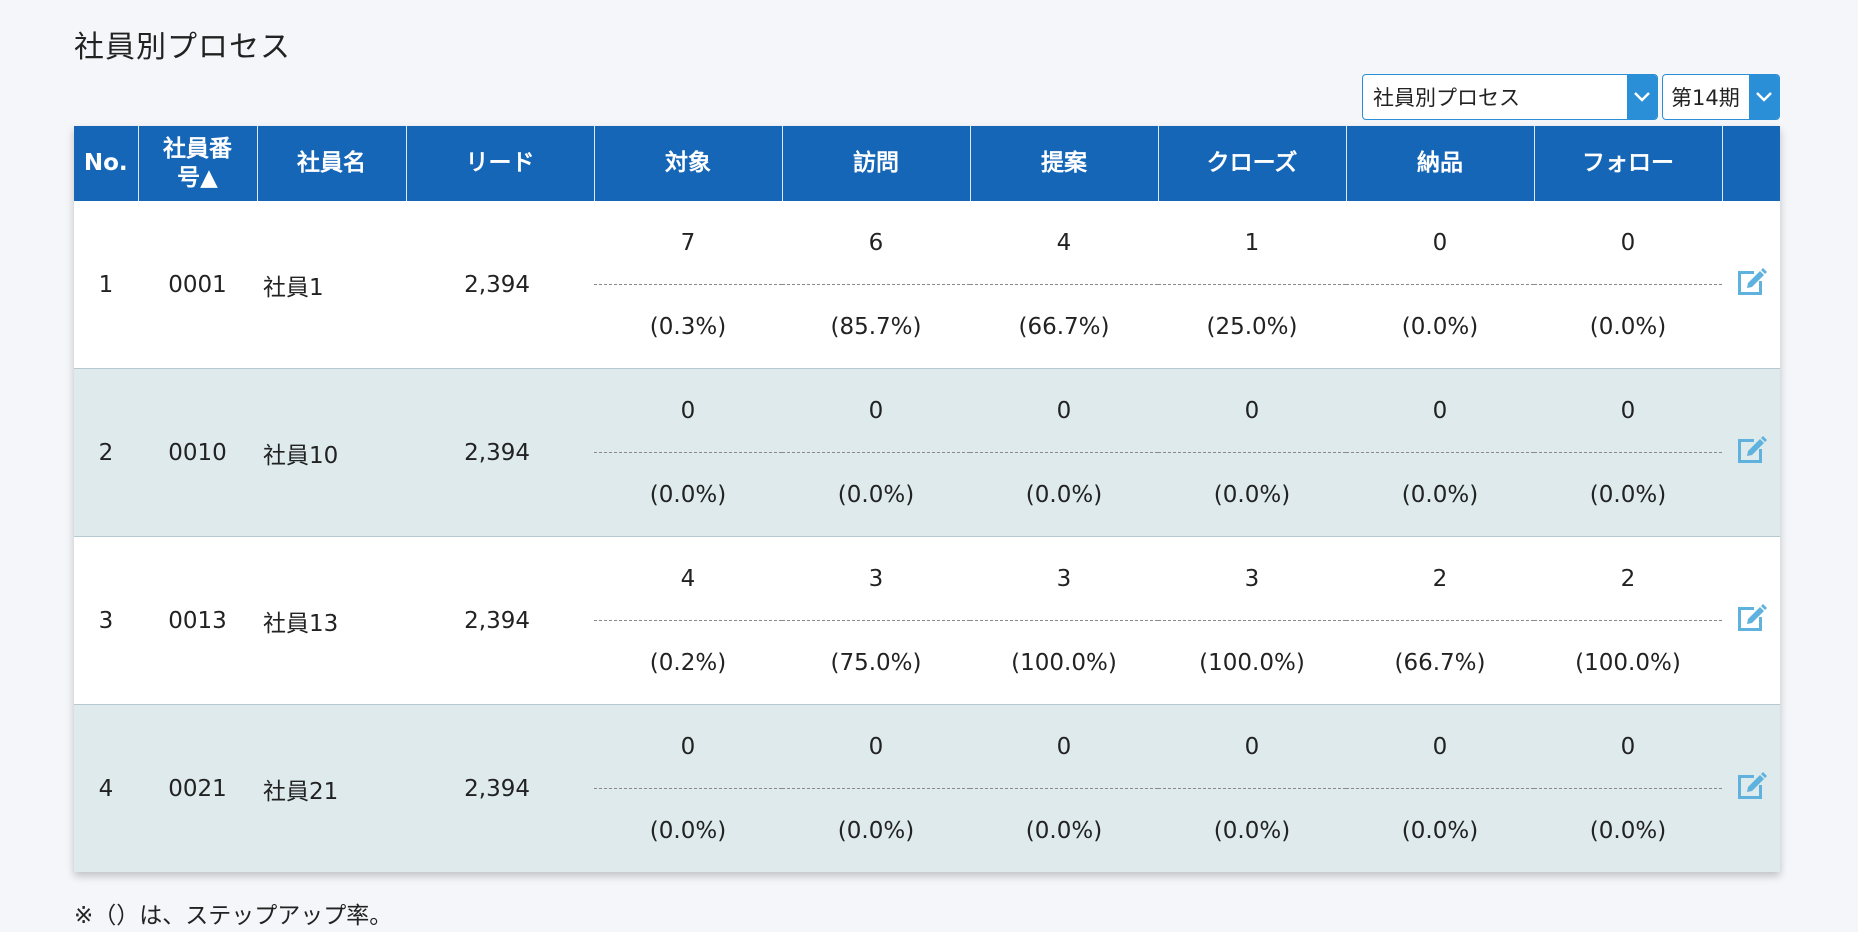  Describe the element at coordinates (197, 285) in the screenshot. I see `cell-emp-number: 0001` at that location.